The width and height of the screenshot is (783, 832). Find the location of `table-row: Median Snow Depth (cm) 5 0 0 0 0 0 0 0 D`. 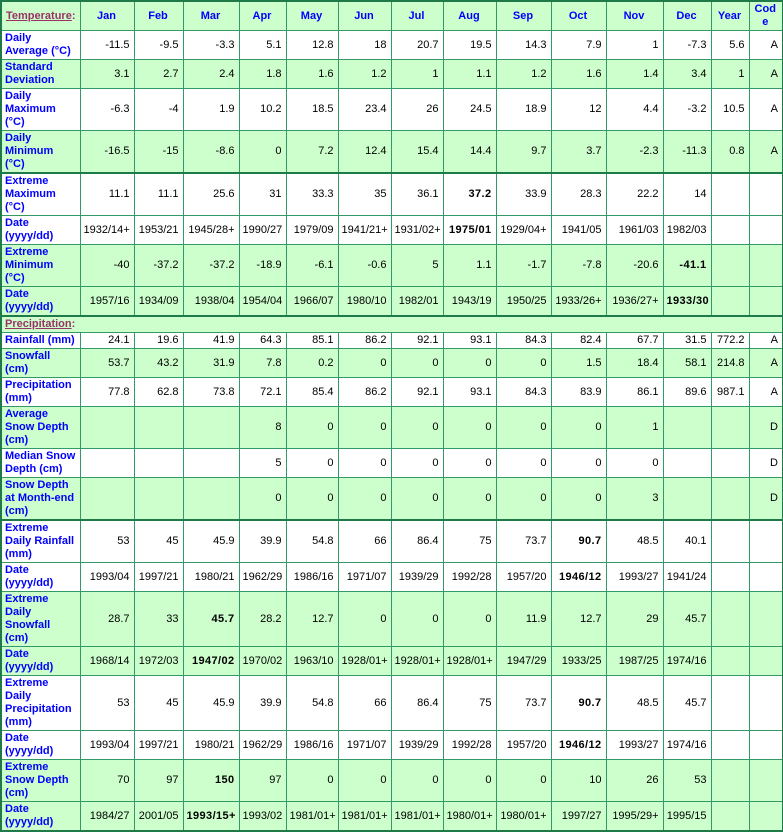

table-row: Median Snow Depth (cm) 5 0 0 0 0 0 0 0 D is located at coordinates (391, 463).